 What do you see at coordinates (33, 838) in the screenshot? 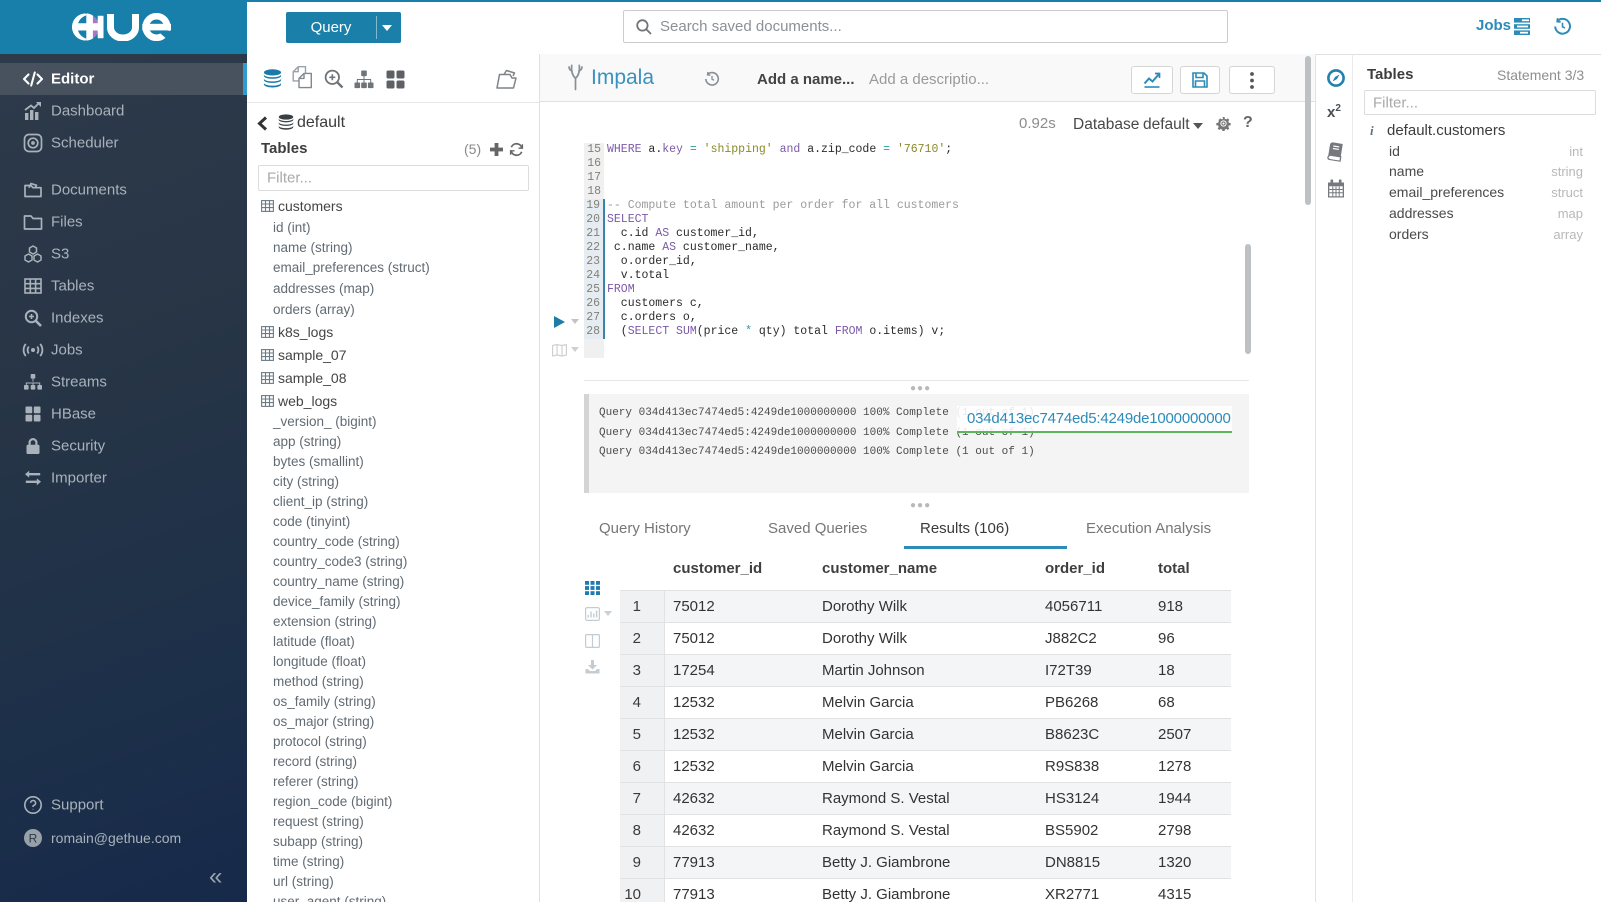
I see `svg-text: R` at bounding box center [33, 838].